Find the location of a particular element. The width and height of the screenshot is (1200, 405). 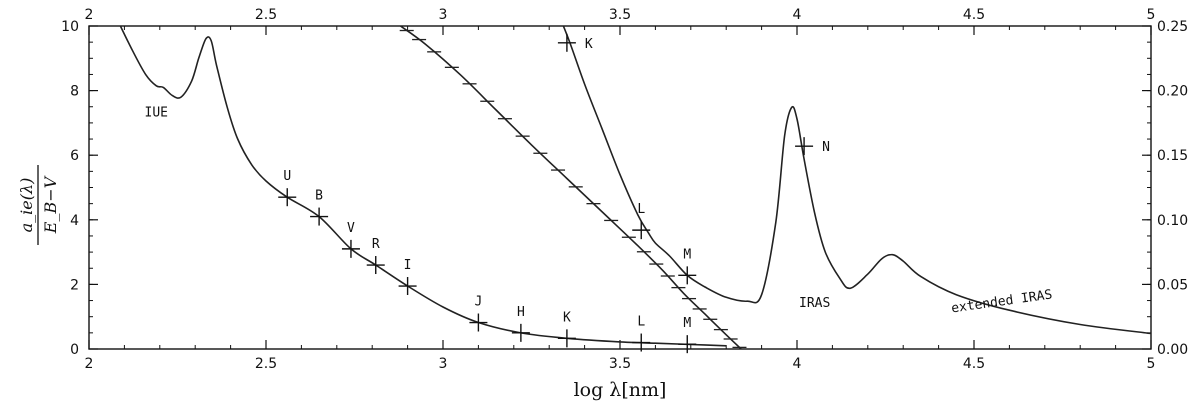

y-left-tick-label: 8 is located at coordinates (74, 92).